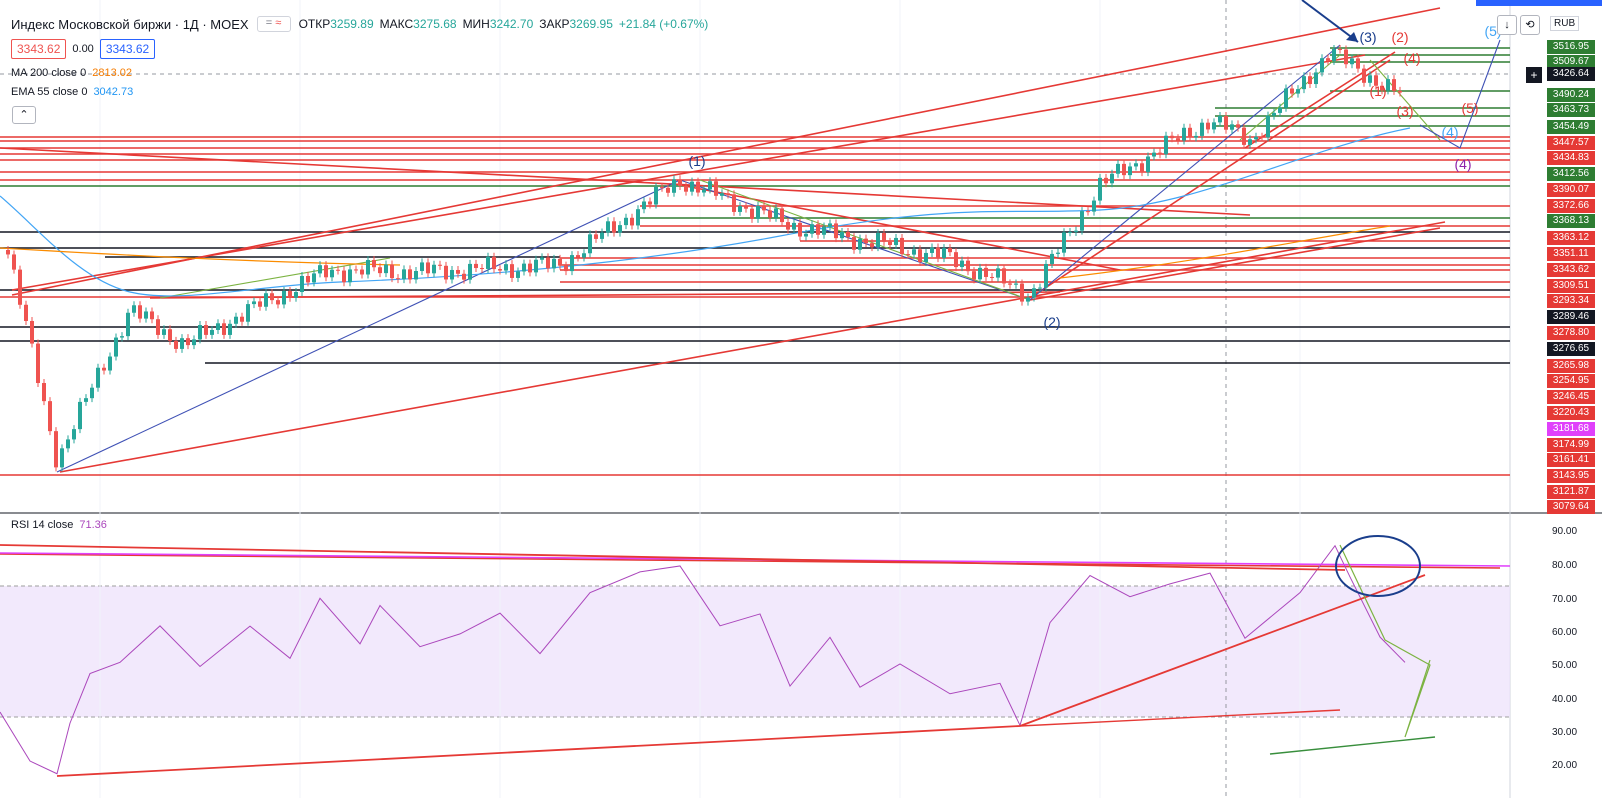 This screenshot has height=798, width=1602. I want to click on price-tag: 3174.99, so click(1571, 445).